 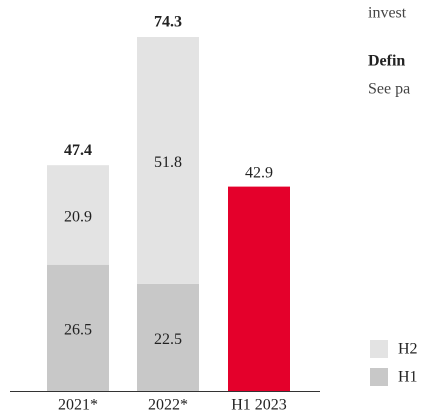 What do you see at coordinates (259, 405) in the screenshot?
I see `x-tick-label: H1 2023` at bounding box center [259, 405].